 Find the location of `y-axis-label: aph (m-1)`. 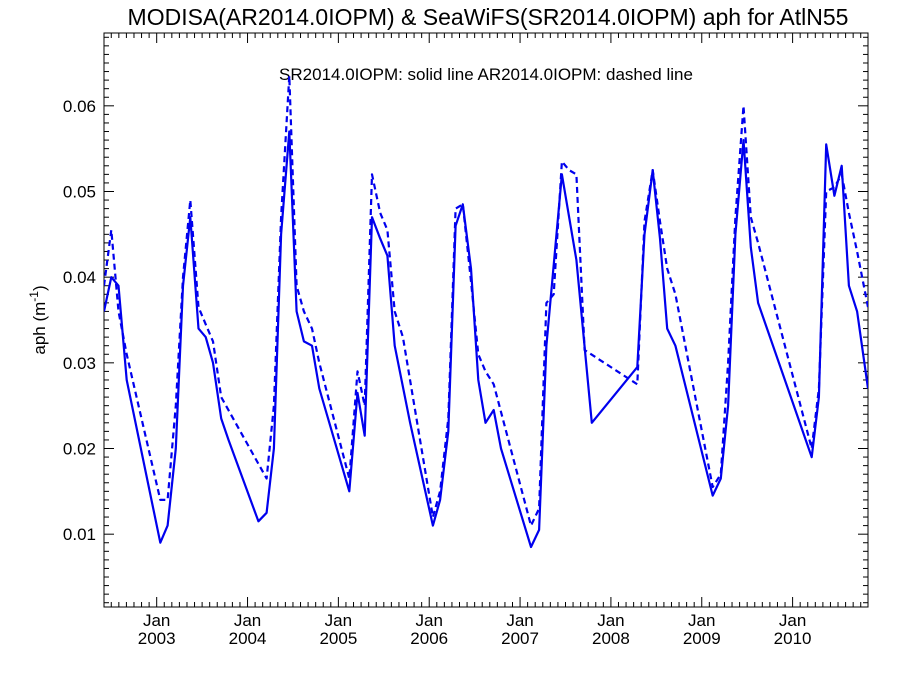

y-axis-label: aph (m-1) is located at coordinates (38, 319).